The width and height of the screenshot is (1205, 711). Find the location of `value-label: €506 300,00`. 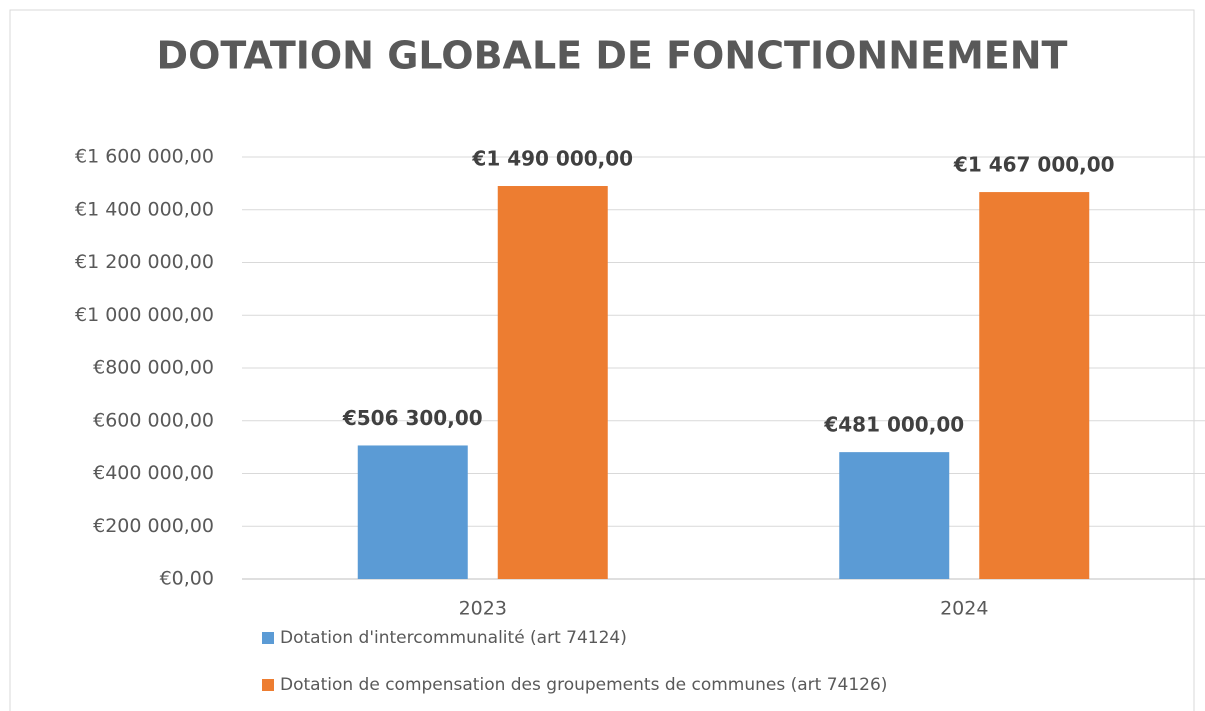

value-label: €506 300,00 is located at coordinates (412, 418).